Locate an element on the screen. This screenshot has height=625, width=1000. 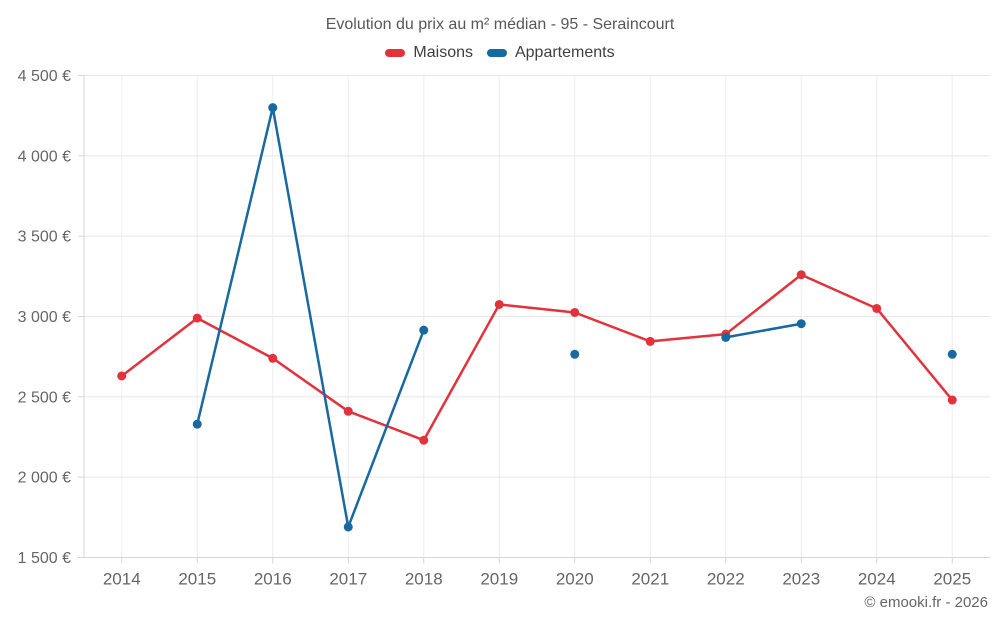
x-tick-label: 2020 is located at coordinates (575, 579).